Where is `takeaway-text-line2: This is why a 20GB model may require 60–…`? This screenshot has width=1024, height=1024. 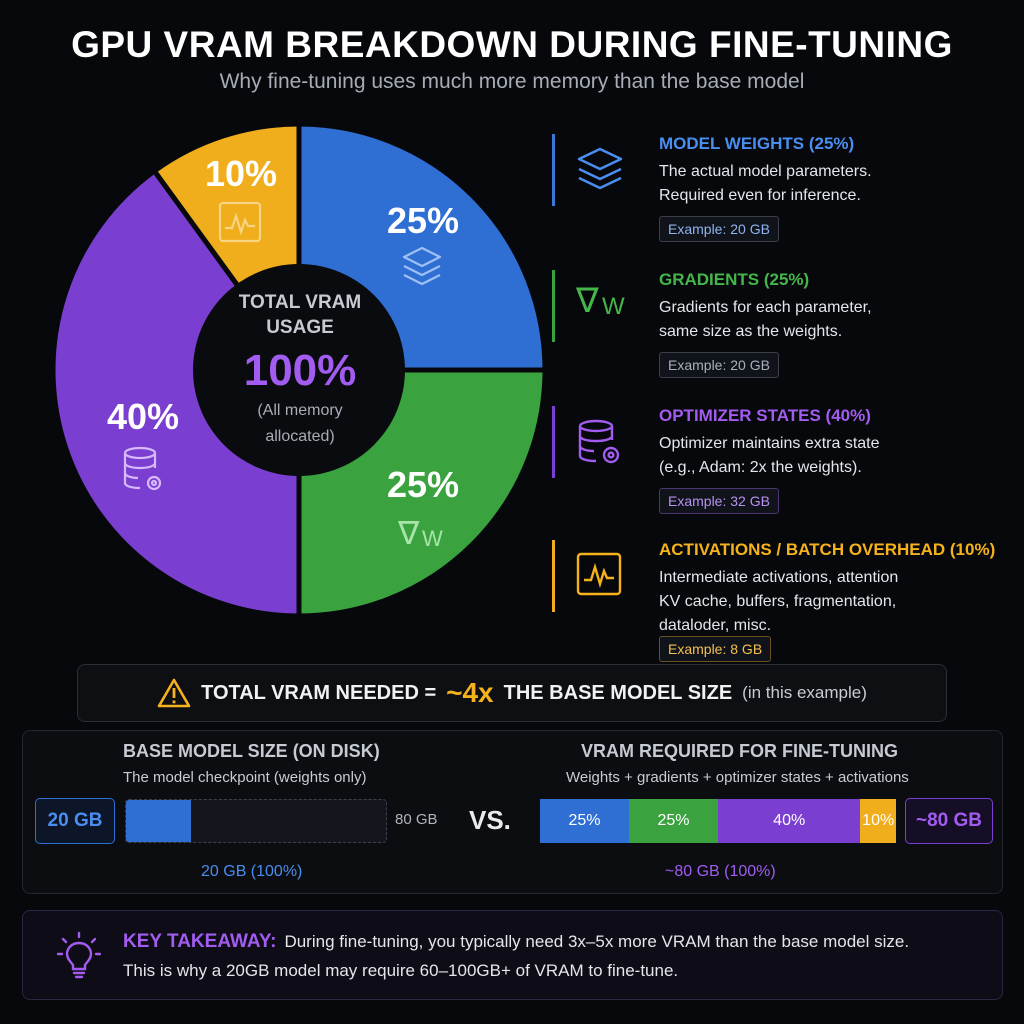
takeaway-text-line2: This is why a 20GB model may require 60–… is located at coordinates (401, 970).